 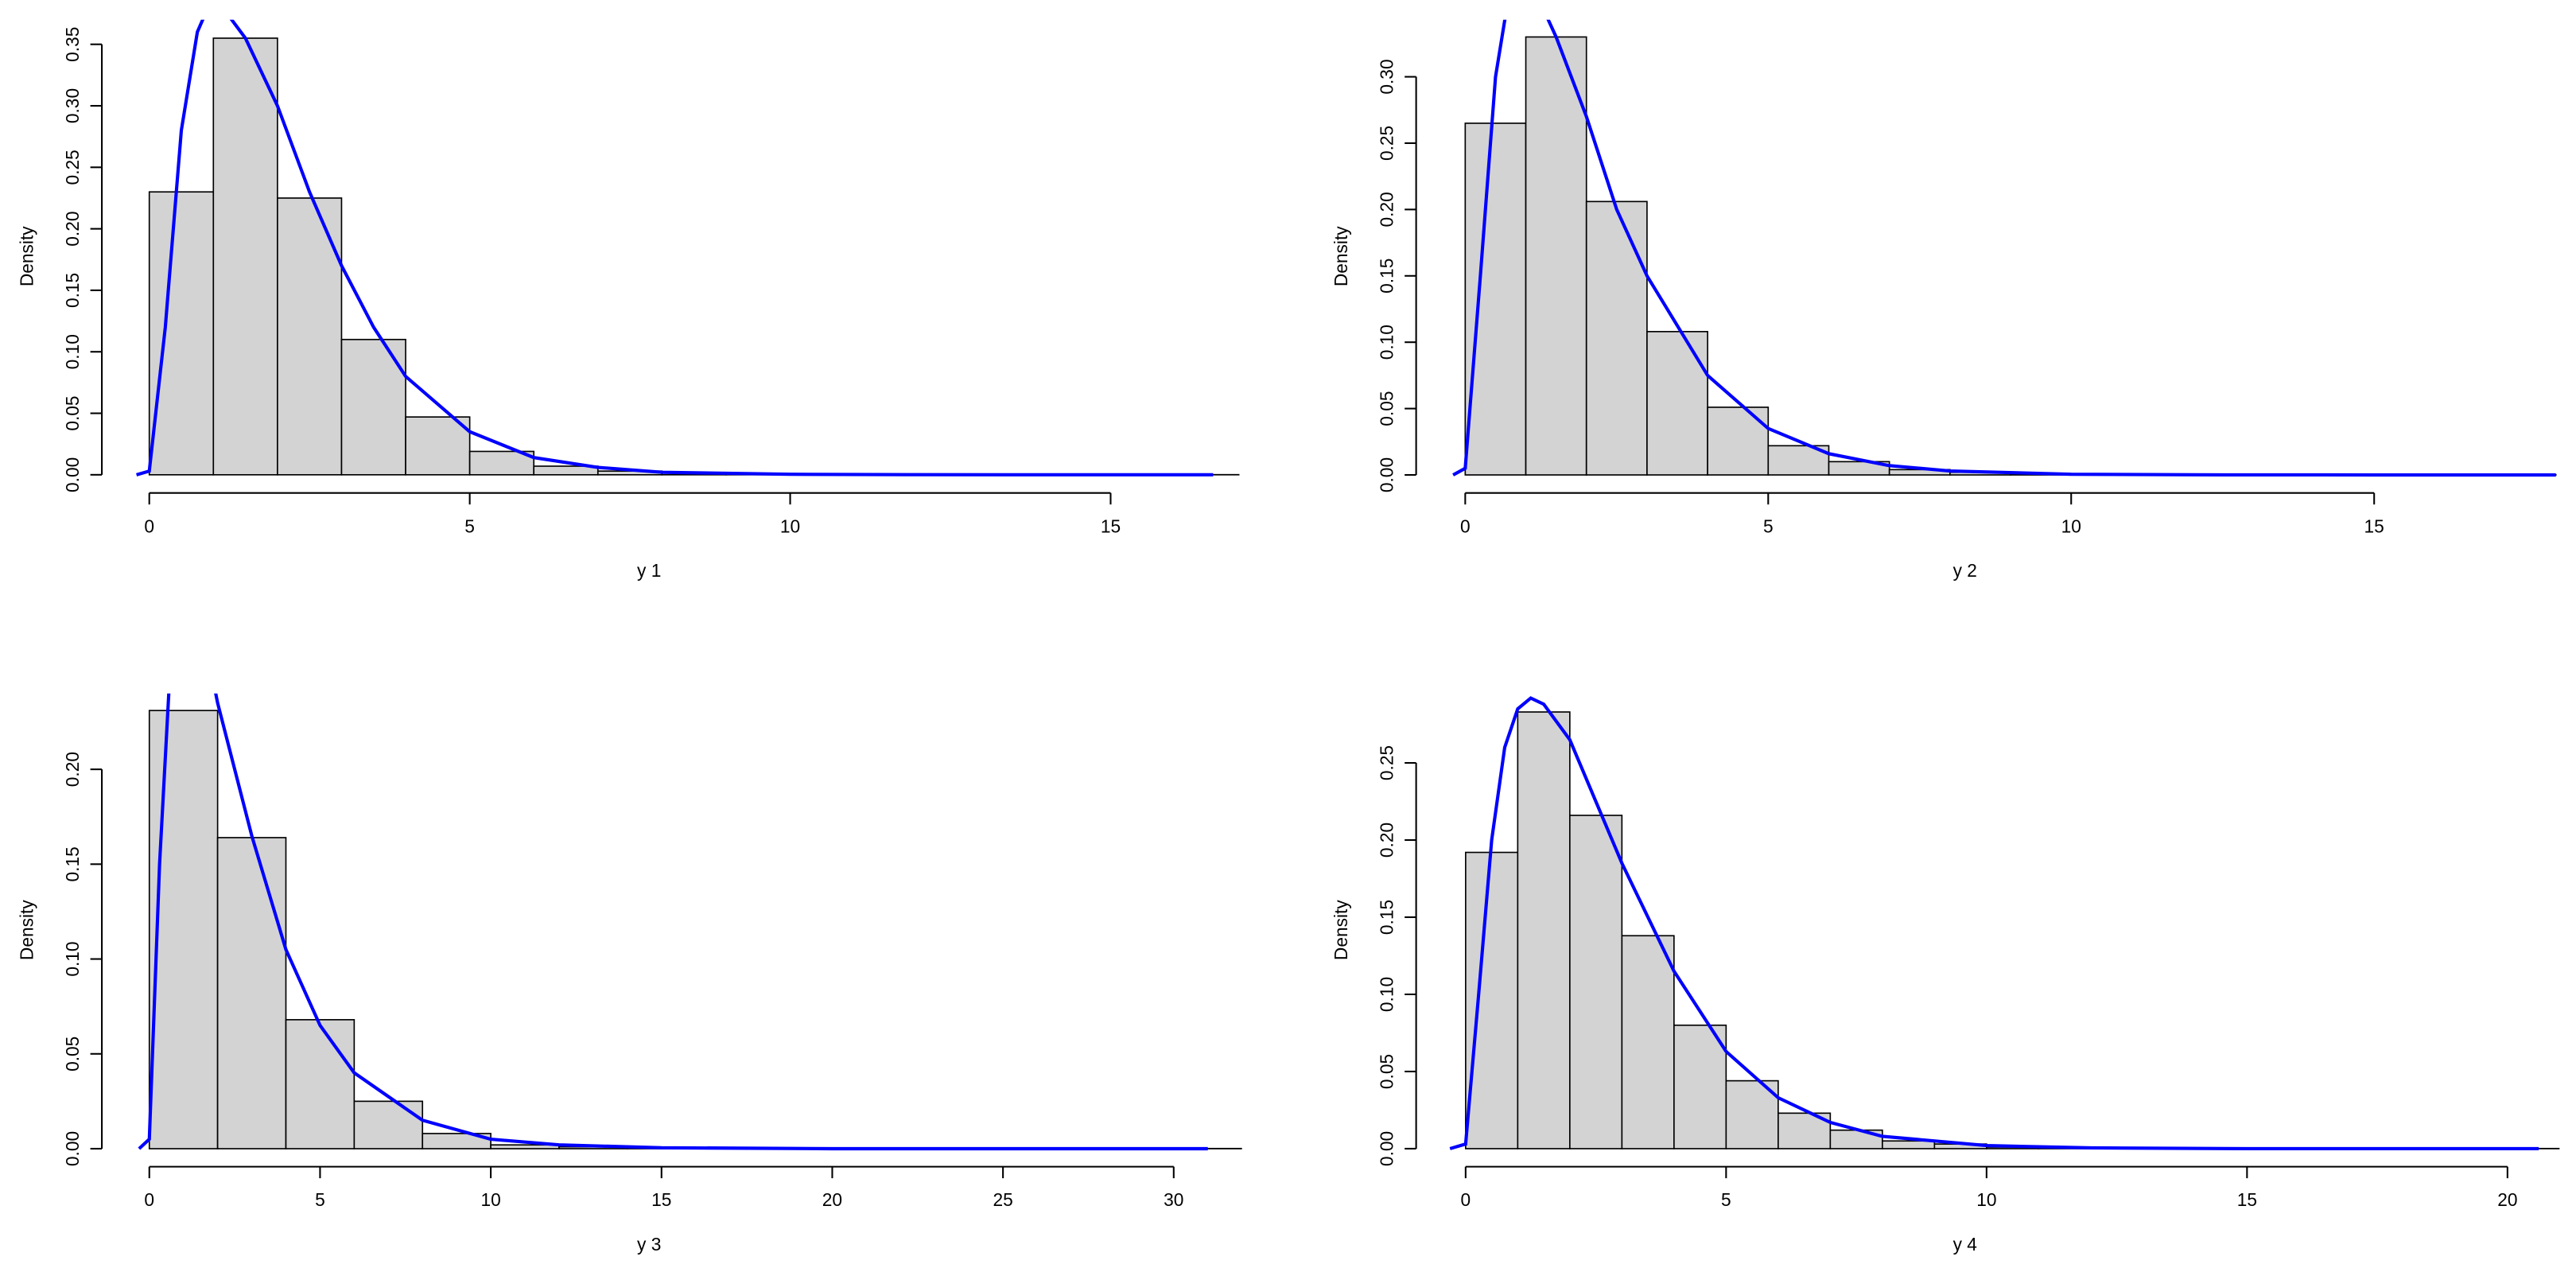 What do you see at coordinates (673, 922) in the screenshot?
I see `density-curve` at bounding box center [673, 922].